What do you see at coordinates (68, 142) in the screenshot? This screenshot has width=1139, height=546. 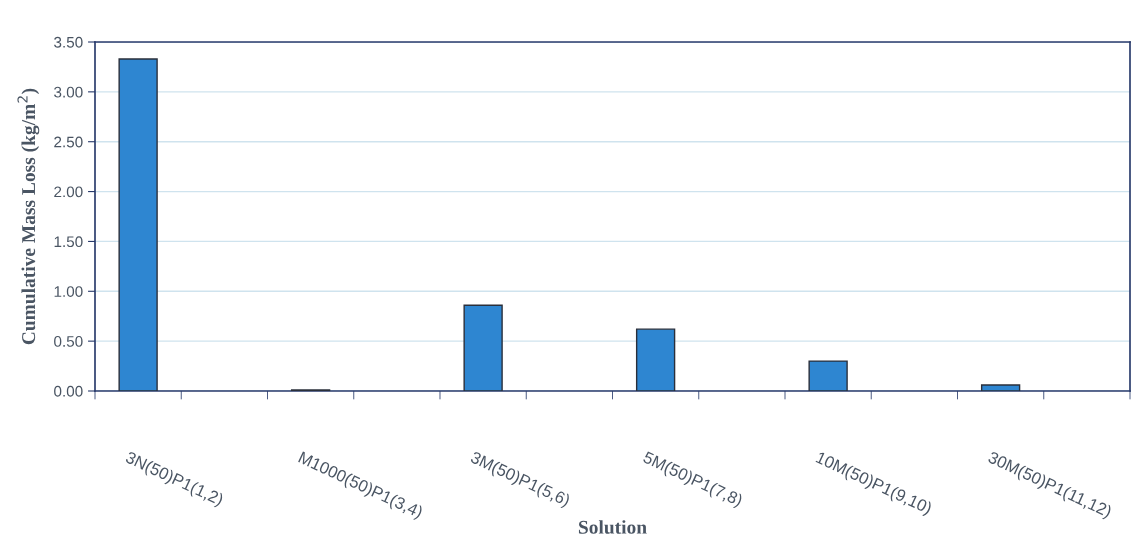 I see `y-tick-label: 2.50` at bounding box center [68, 142].